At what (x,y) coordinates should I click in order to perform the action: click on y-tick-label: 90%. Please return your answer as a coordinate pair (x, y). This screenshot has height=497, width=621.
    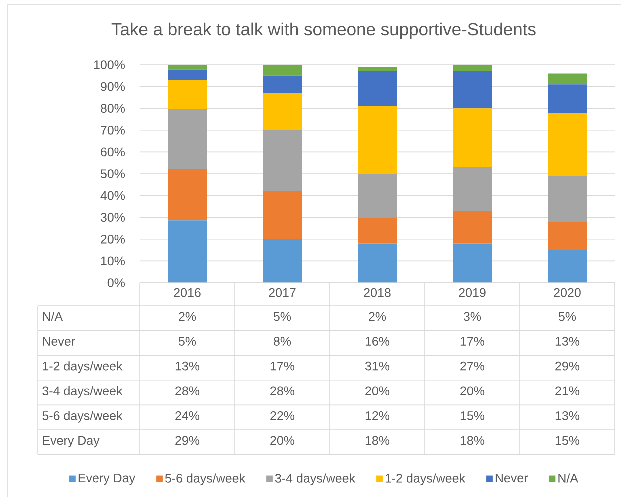
    Looking at the image, I should click on (113, 87).